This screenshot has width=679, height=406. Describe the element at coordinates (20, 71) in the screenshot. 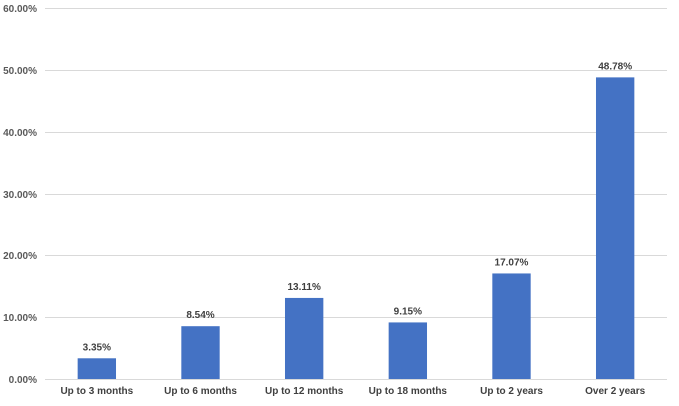

I see `y-tick-label-5: 50.00%` at that location.